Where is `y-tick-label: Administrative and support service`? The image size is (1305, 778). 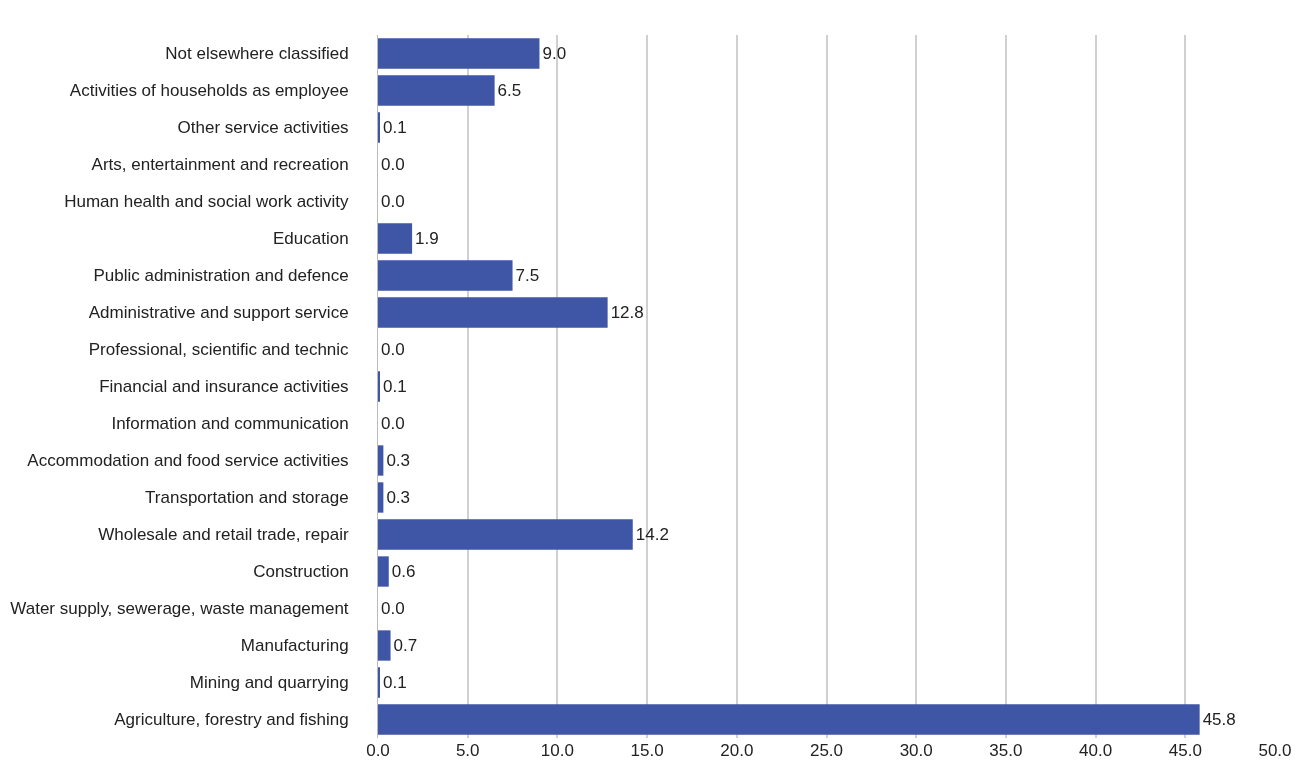
y-tick-label: Administrative and support service is located at coordinates (218, 313).